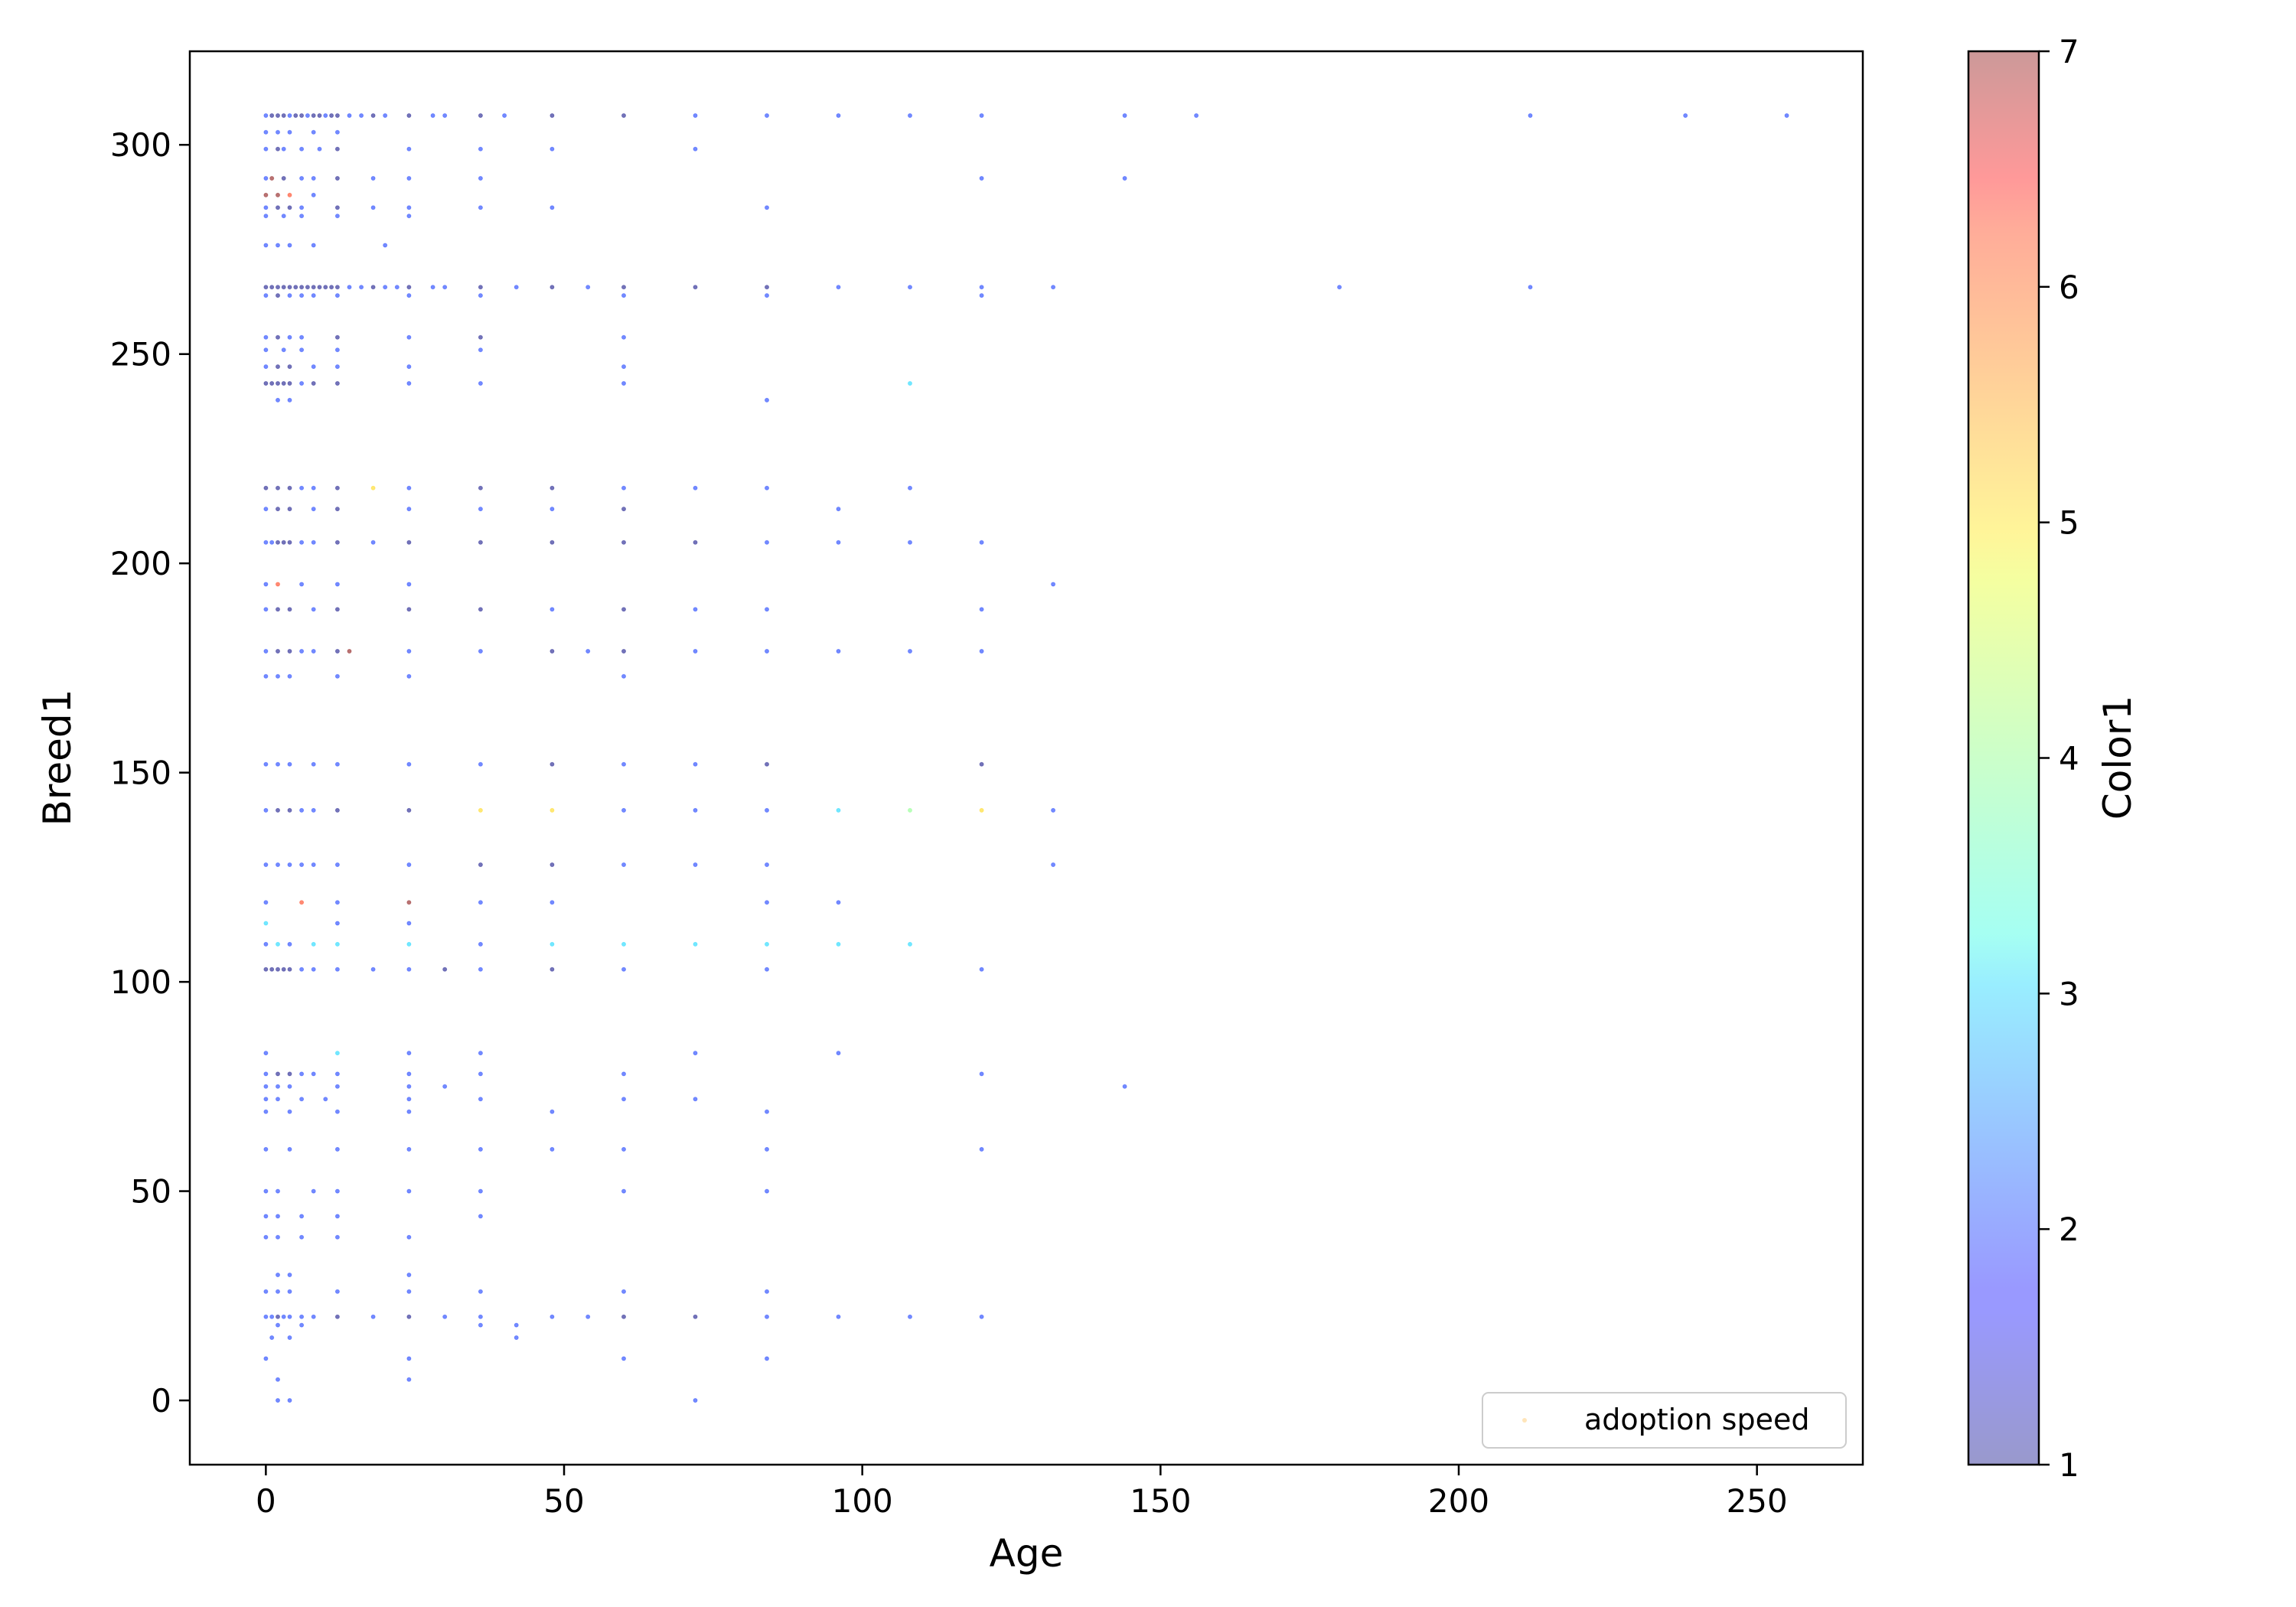 Image resolution: width=2296 pixels, height=1607 pixels. Describe the element at coordinates (1160, 1501) in the screenshot. I see `x-tick-label: 150` at that location.